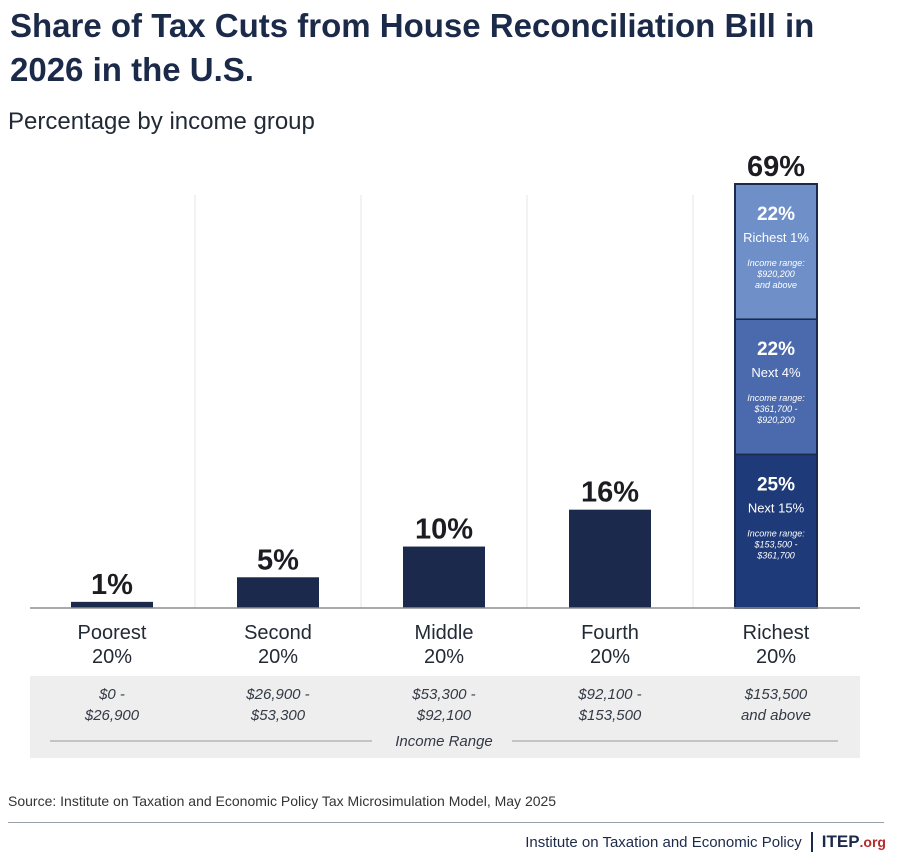 The image size is (900, 864). I want to click on category-label-2: 20%, so click(278, 657).